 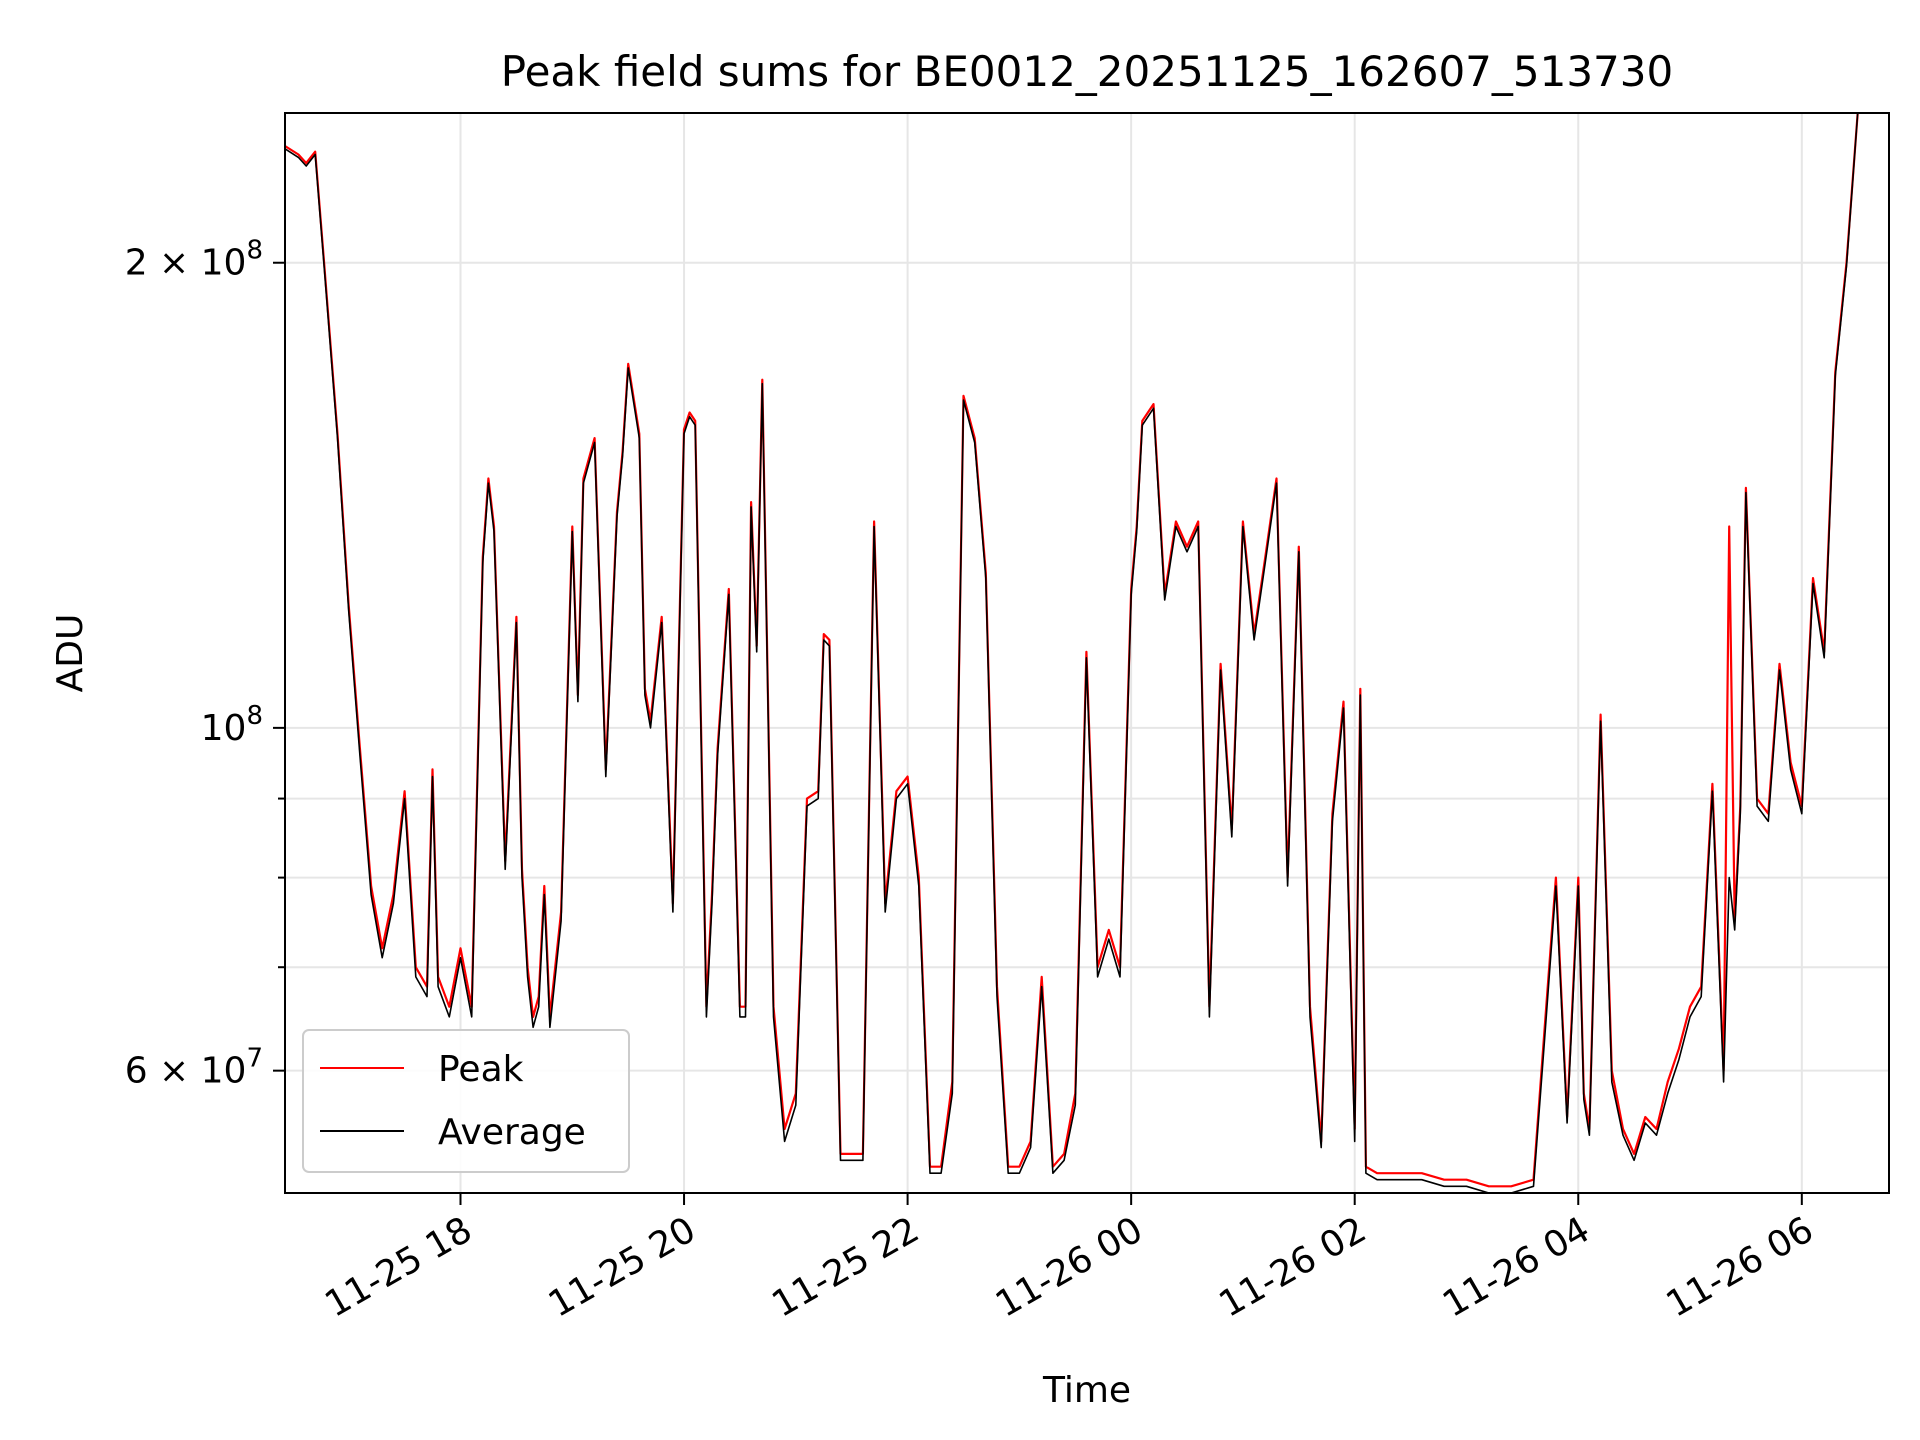 I want to click on legend-box, so click(x=466, y=1101).